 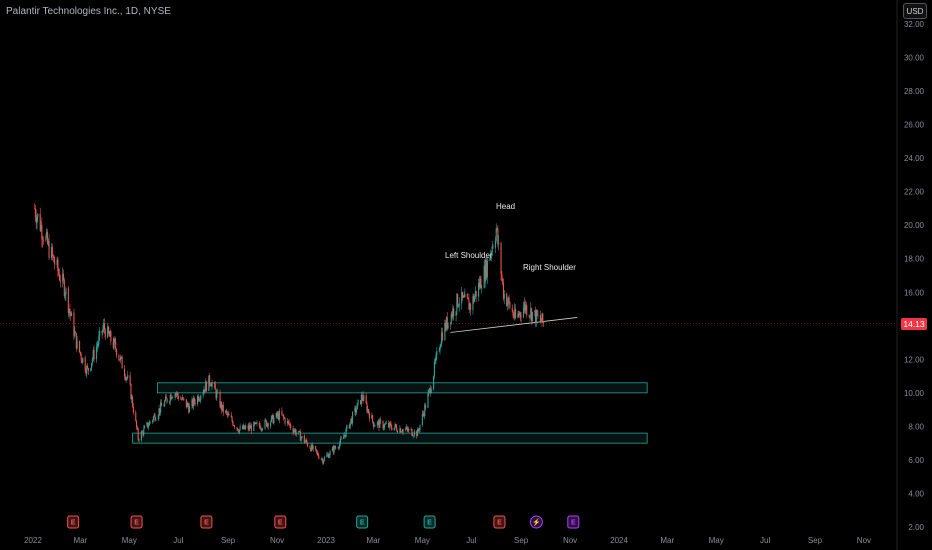 What do you see at coordinates (914, 24) in the screenshot?
I see `y-tick-label: 32.00` at bounding box center [914, 24].